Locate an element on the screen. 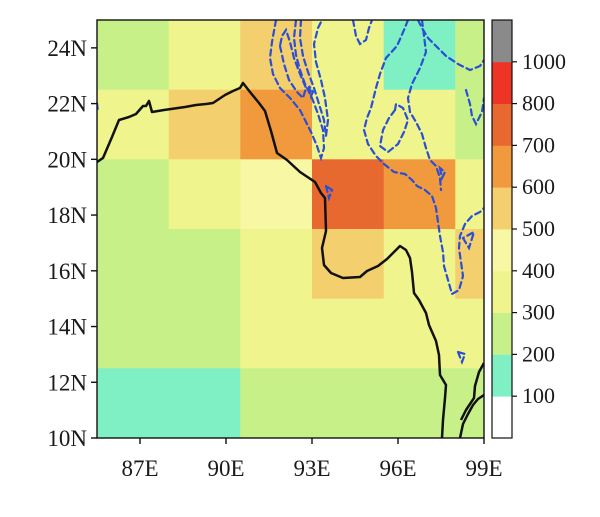  colorbar-label: 800 is located at coordinates (538, 103).